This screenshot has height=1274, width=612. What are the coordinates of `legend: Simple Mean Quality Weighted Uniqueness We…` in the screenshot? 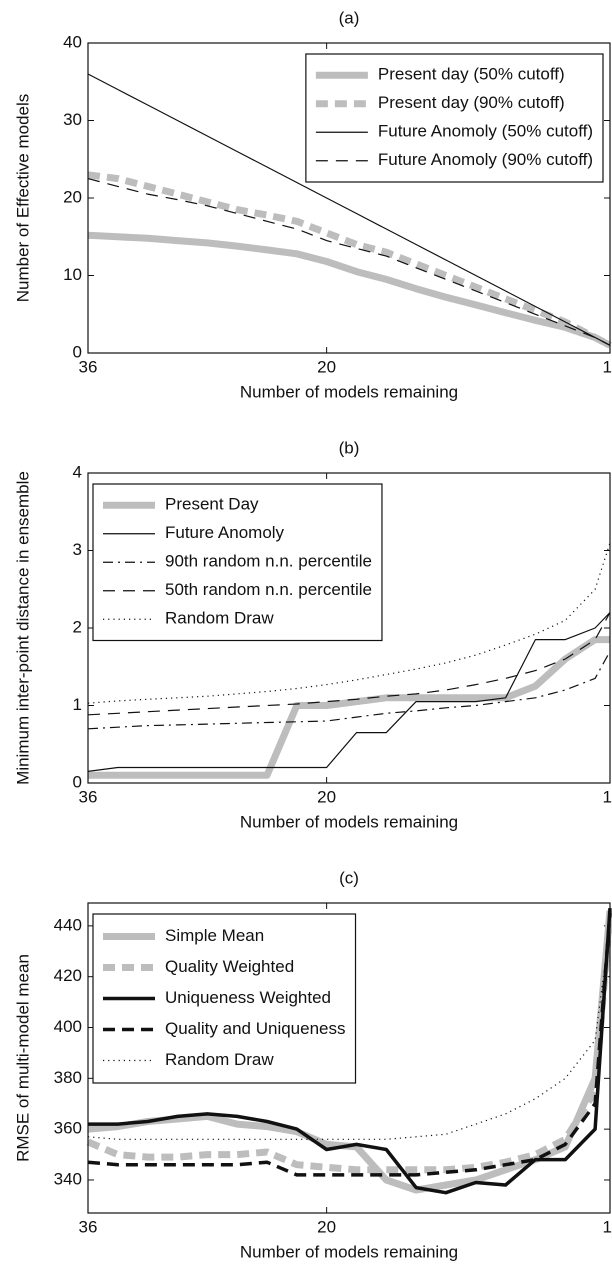 It's located at (224, 998).